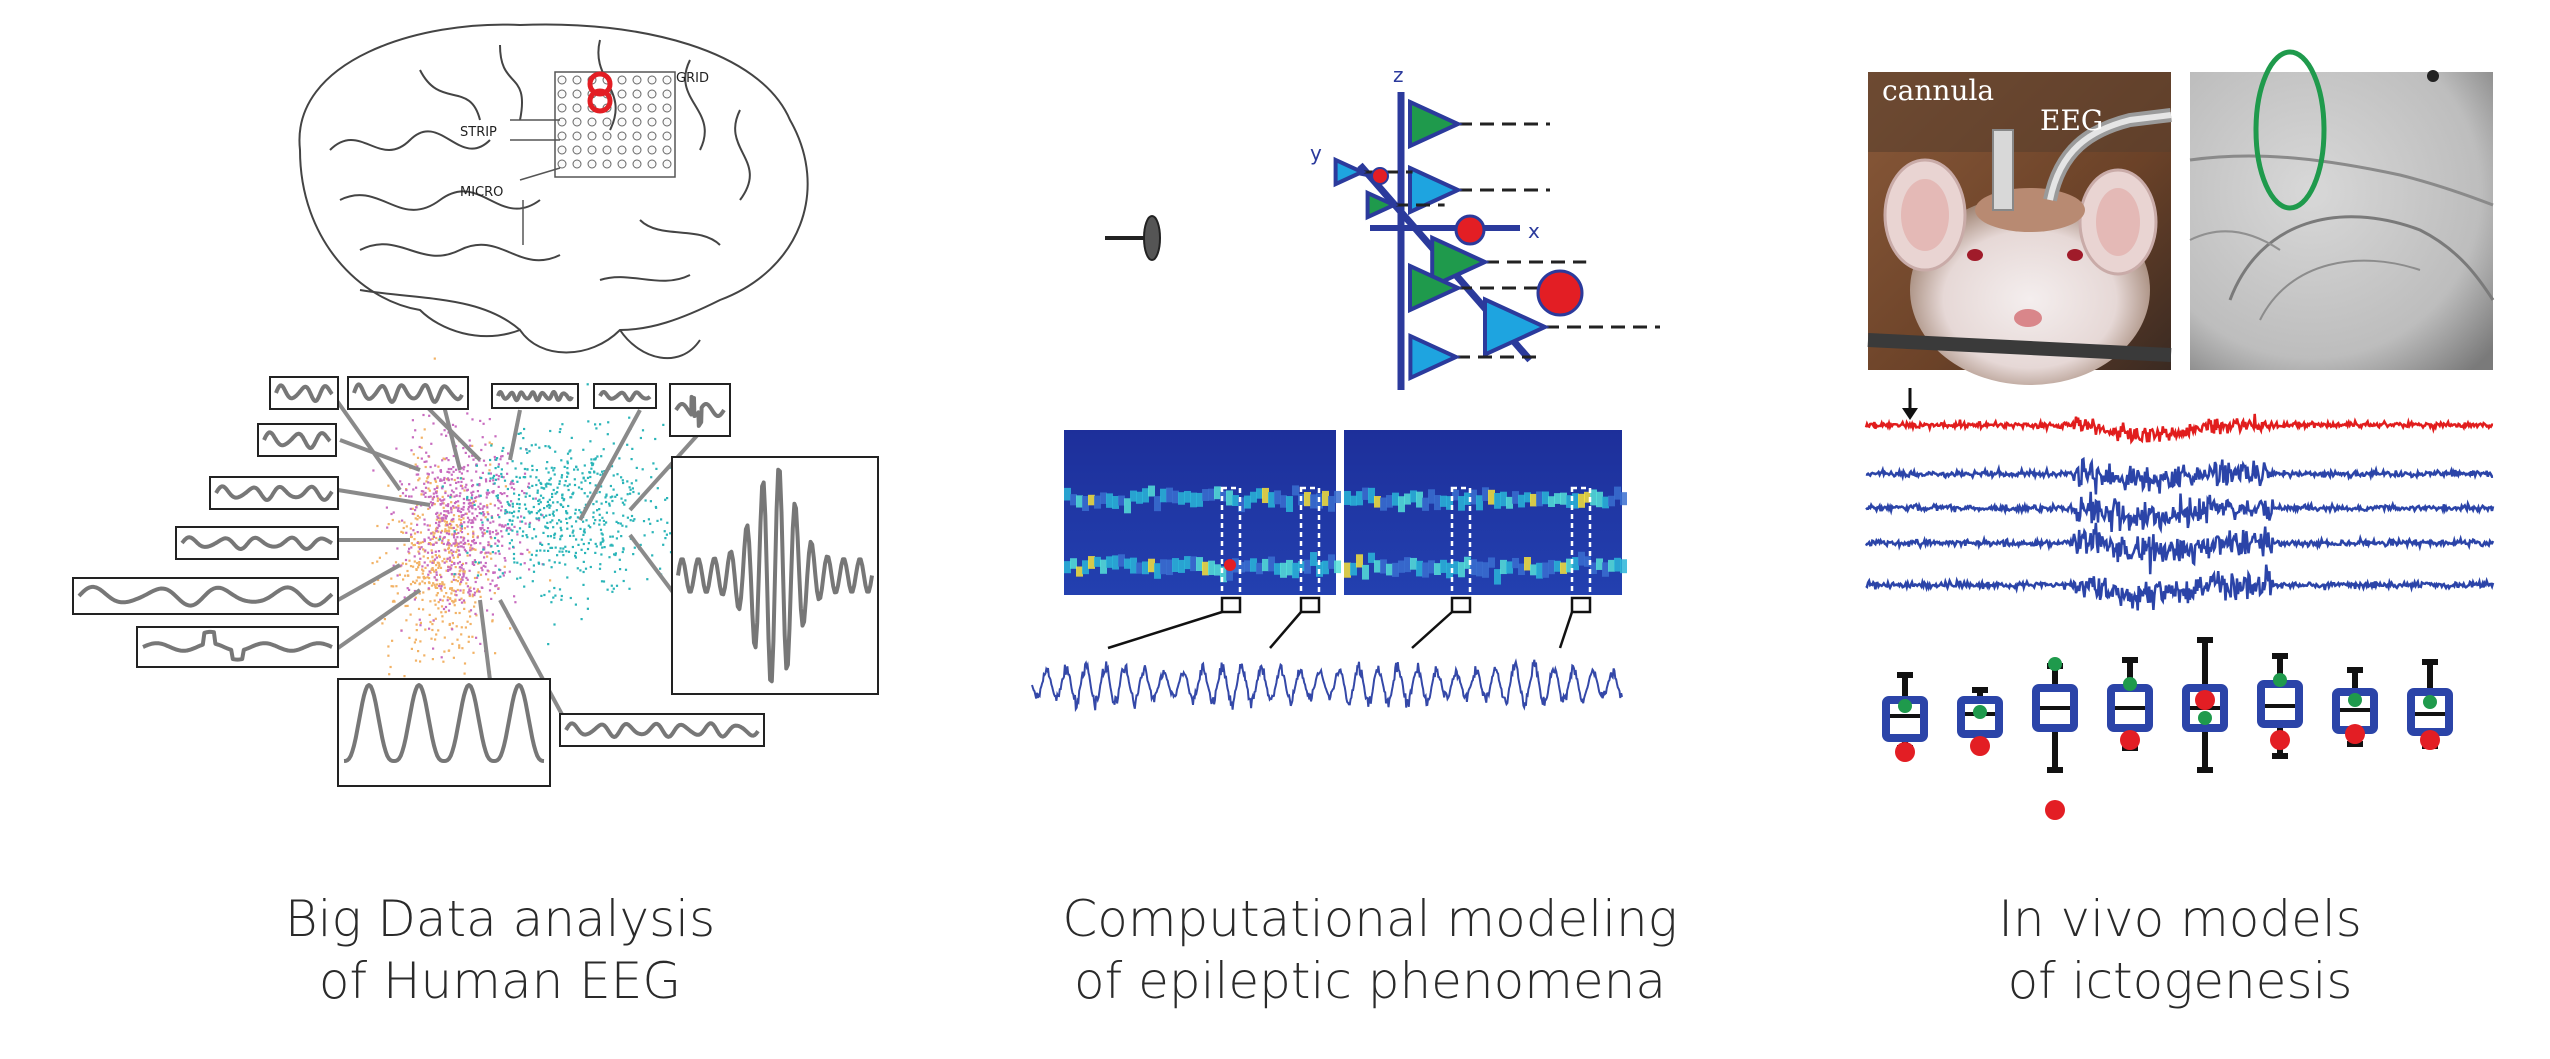 Image resolution: width=2550 pixels, height=1059 pixels. Describe the element at coordinates (692, 78) in the screenshot. I see `brain-label-grid: GRID` at that location.